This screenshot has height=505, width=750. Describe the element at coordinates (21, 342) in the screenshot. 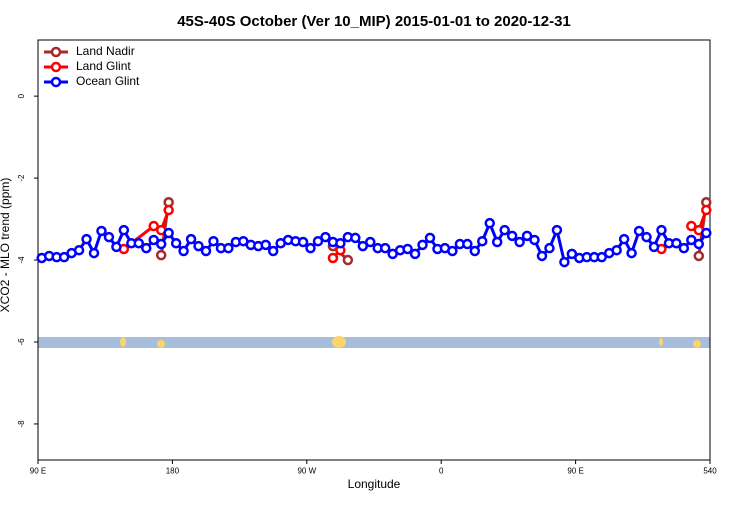

I see `y-tick-label: -6` at that location.